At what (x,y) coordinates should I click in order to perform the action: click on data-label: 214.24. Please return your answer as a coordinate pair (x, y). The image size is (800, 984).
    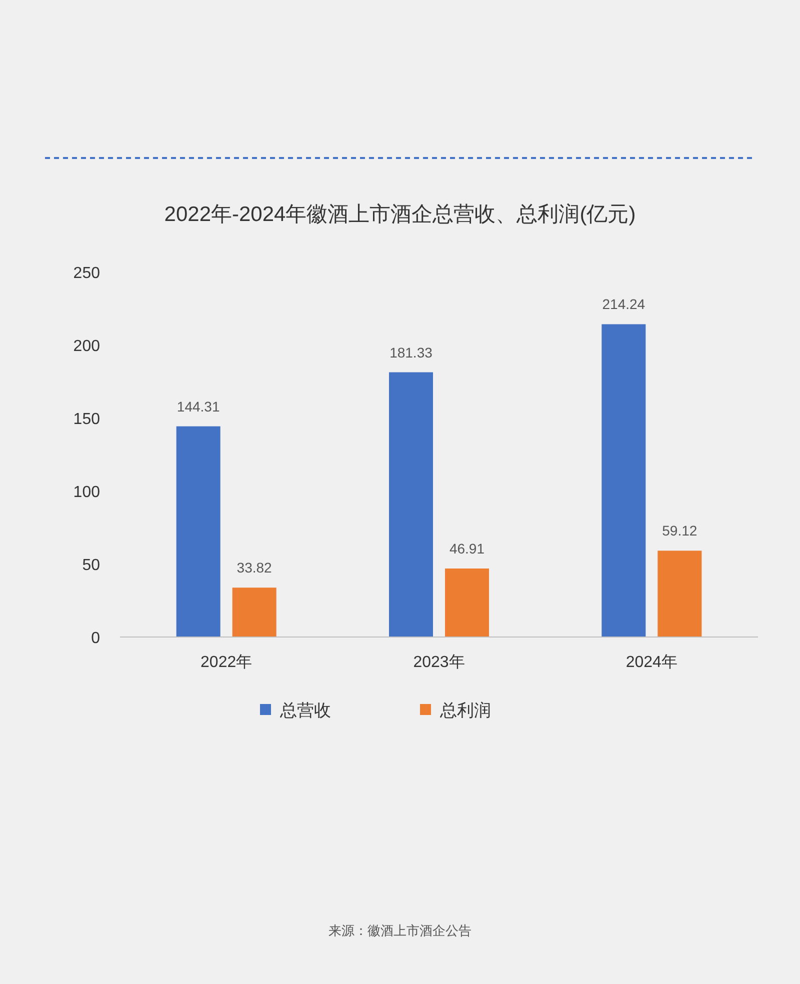
    Looking at the image, I should click on (624, 304).